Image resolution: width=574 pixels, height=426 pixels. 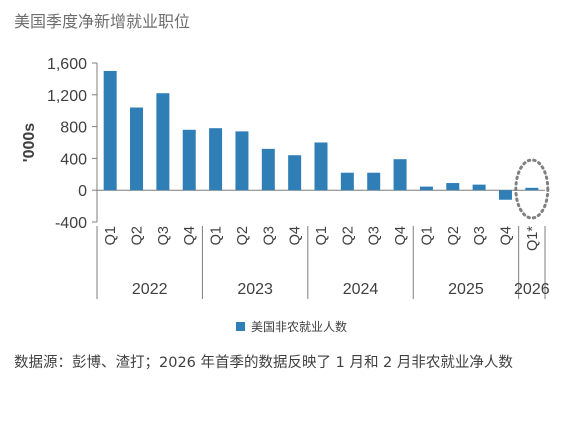 I want to click on y-tick-label: 1,600, so click(x=67, y=64).